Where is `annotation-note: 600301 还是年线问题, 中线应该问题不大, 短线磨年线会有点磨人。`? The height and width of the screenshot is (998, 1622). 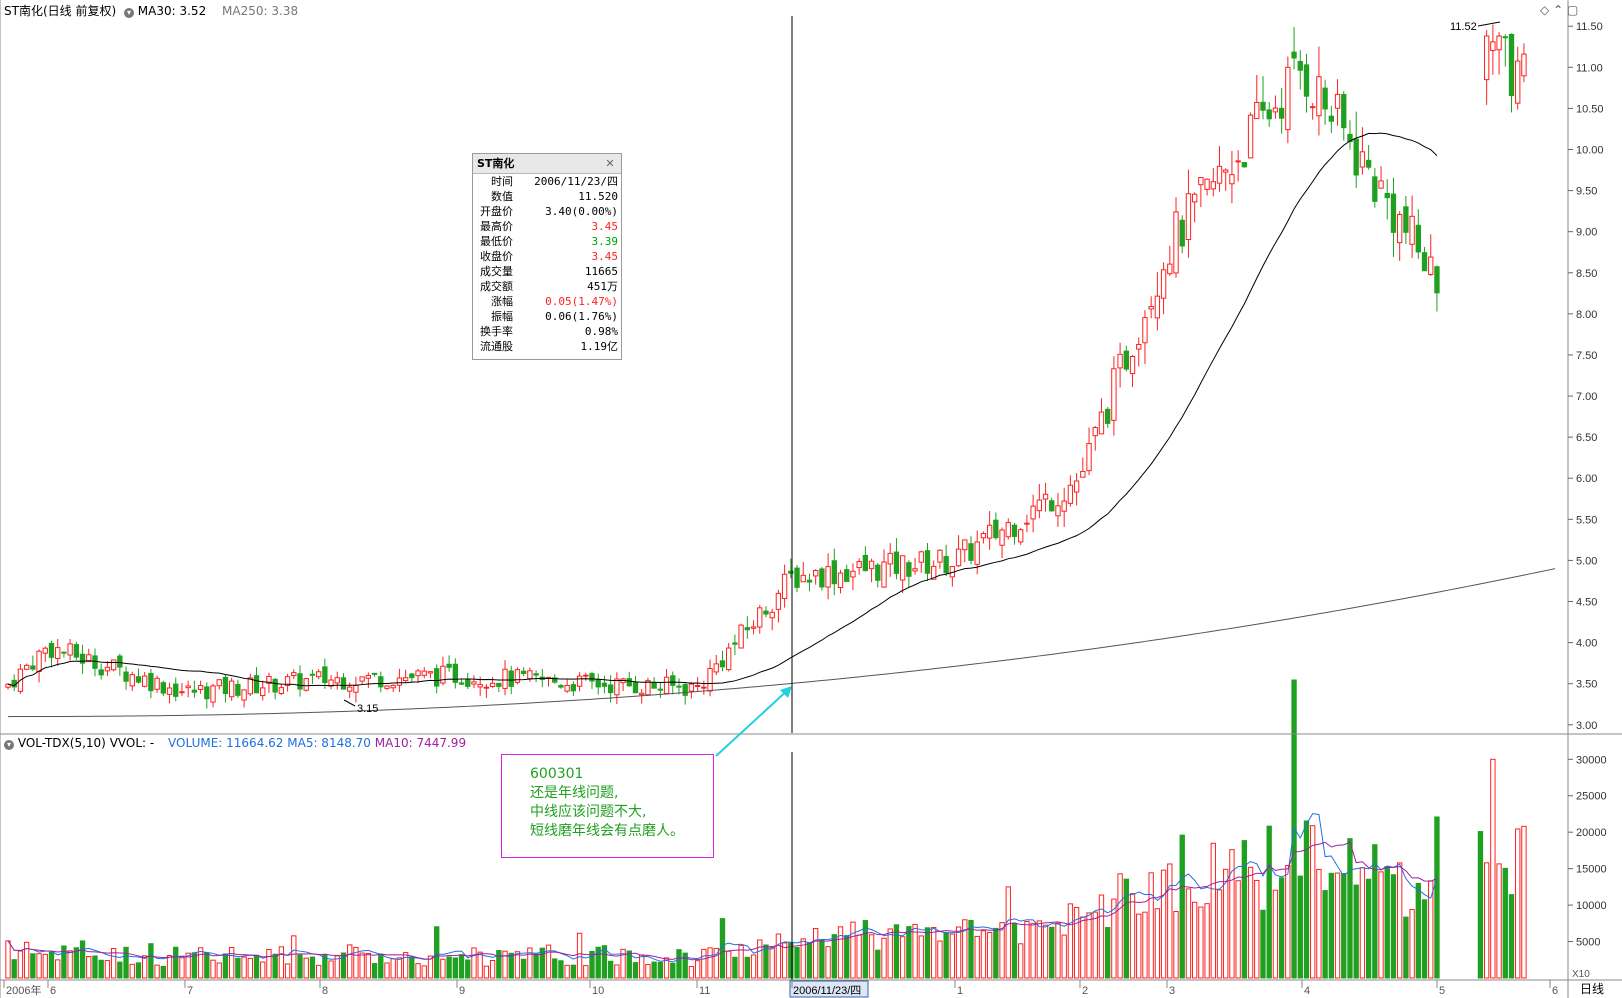 annotation-note: 600301 还是年线问题, 中线应该问题不大, 短线磨年线会有点磨人。 is located at coordinates (607, 806).